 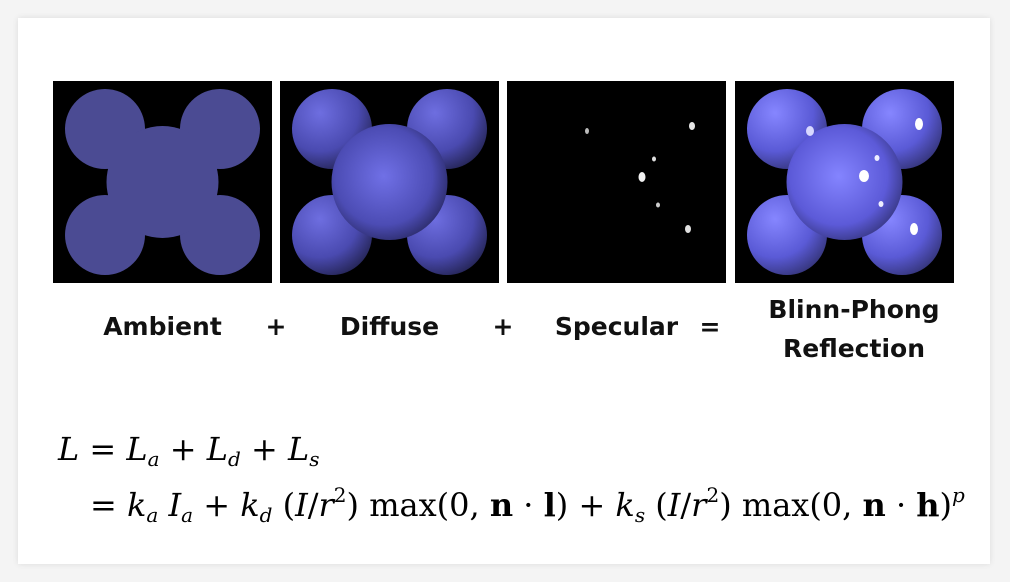 I want to click on diffuse-shape-image, so click(x=389, y=182).